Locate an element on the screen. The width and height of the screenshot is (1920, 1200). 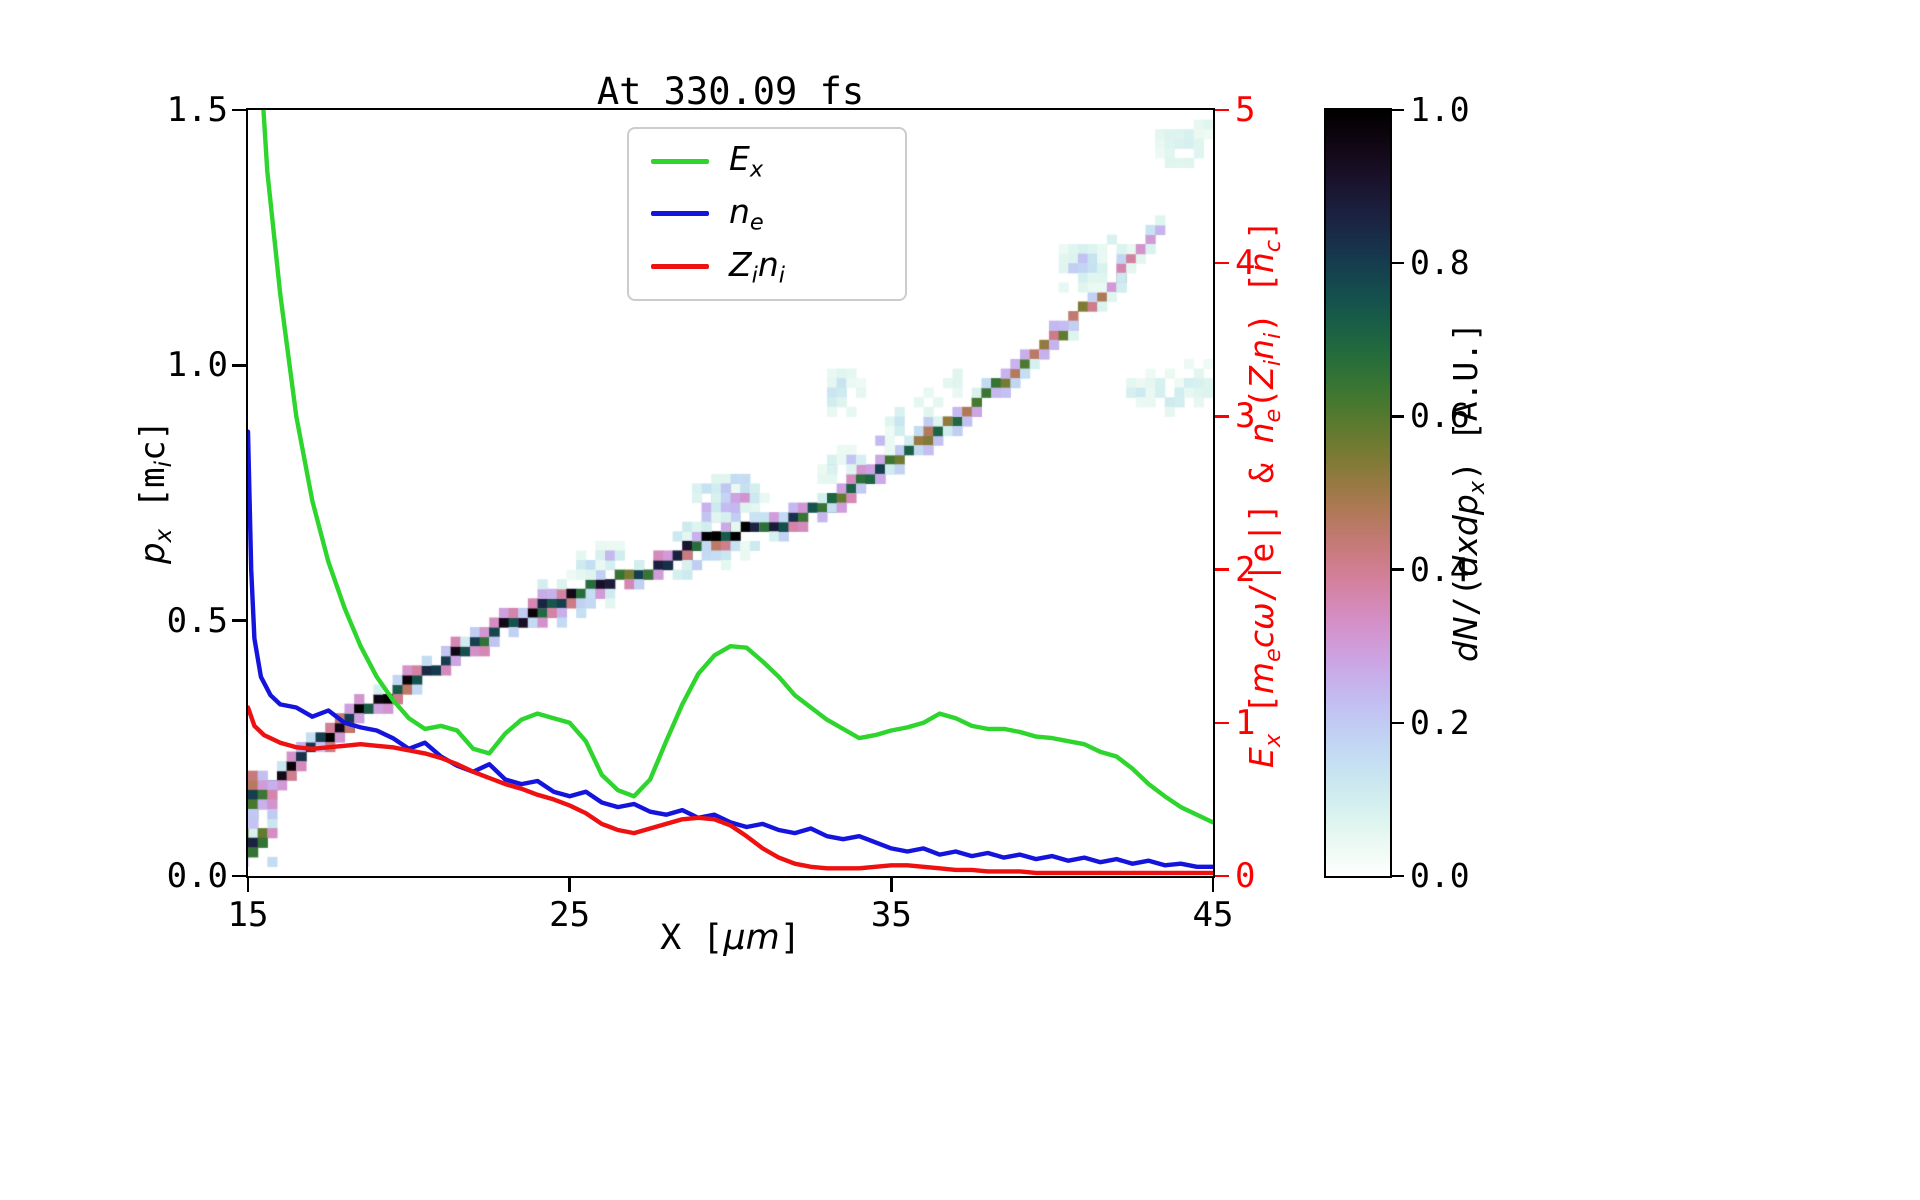
right-y-tick-label: 4 is located at coordinates (1245, 263).